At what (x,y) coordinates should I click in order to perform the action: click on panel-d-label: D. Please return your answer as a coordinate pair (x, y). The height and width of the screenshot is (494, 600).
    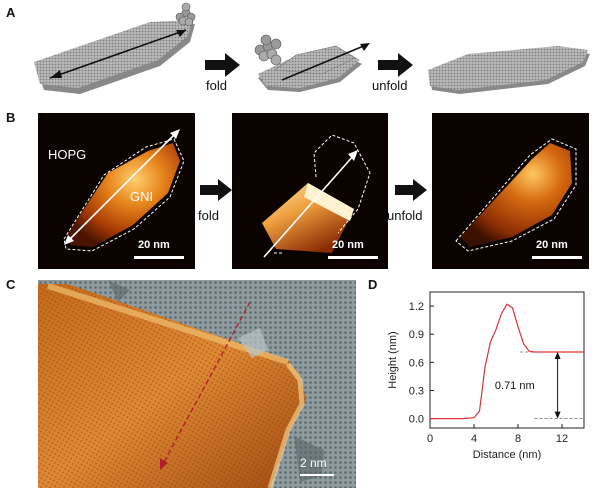
    Looking at the image, I should click on (373, 284).